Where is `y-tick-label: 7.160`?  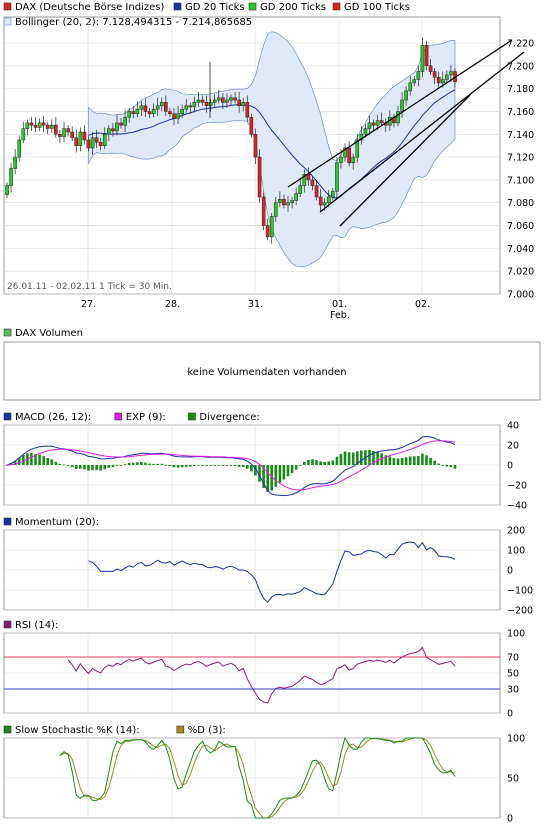
y-tick-label: 7.160 is located at coordinates (520, 112).